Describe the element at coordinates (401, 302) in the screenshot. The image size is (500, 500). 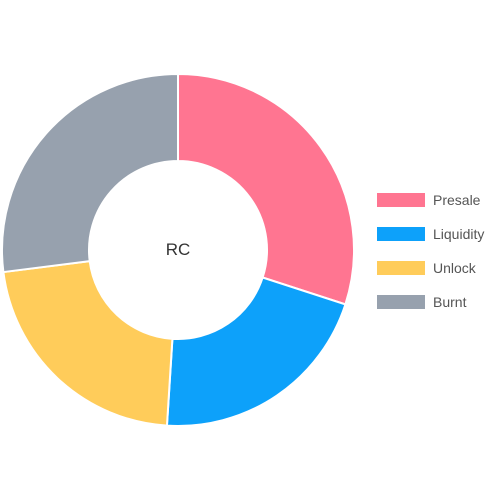
I see `legend-swatch-burnt` at that location.